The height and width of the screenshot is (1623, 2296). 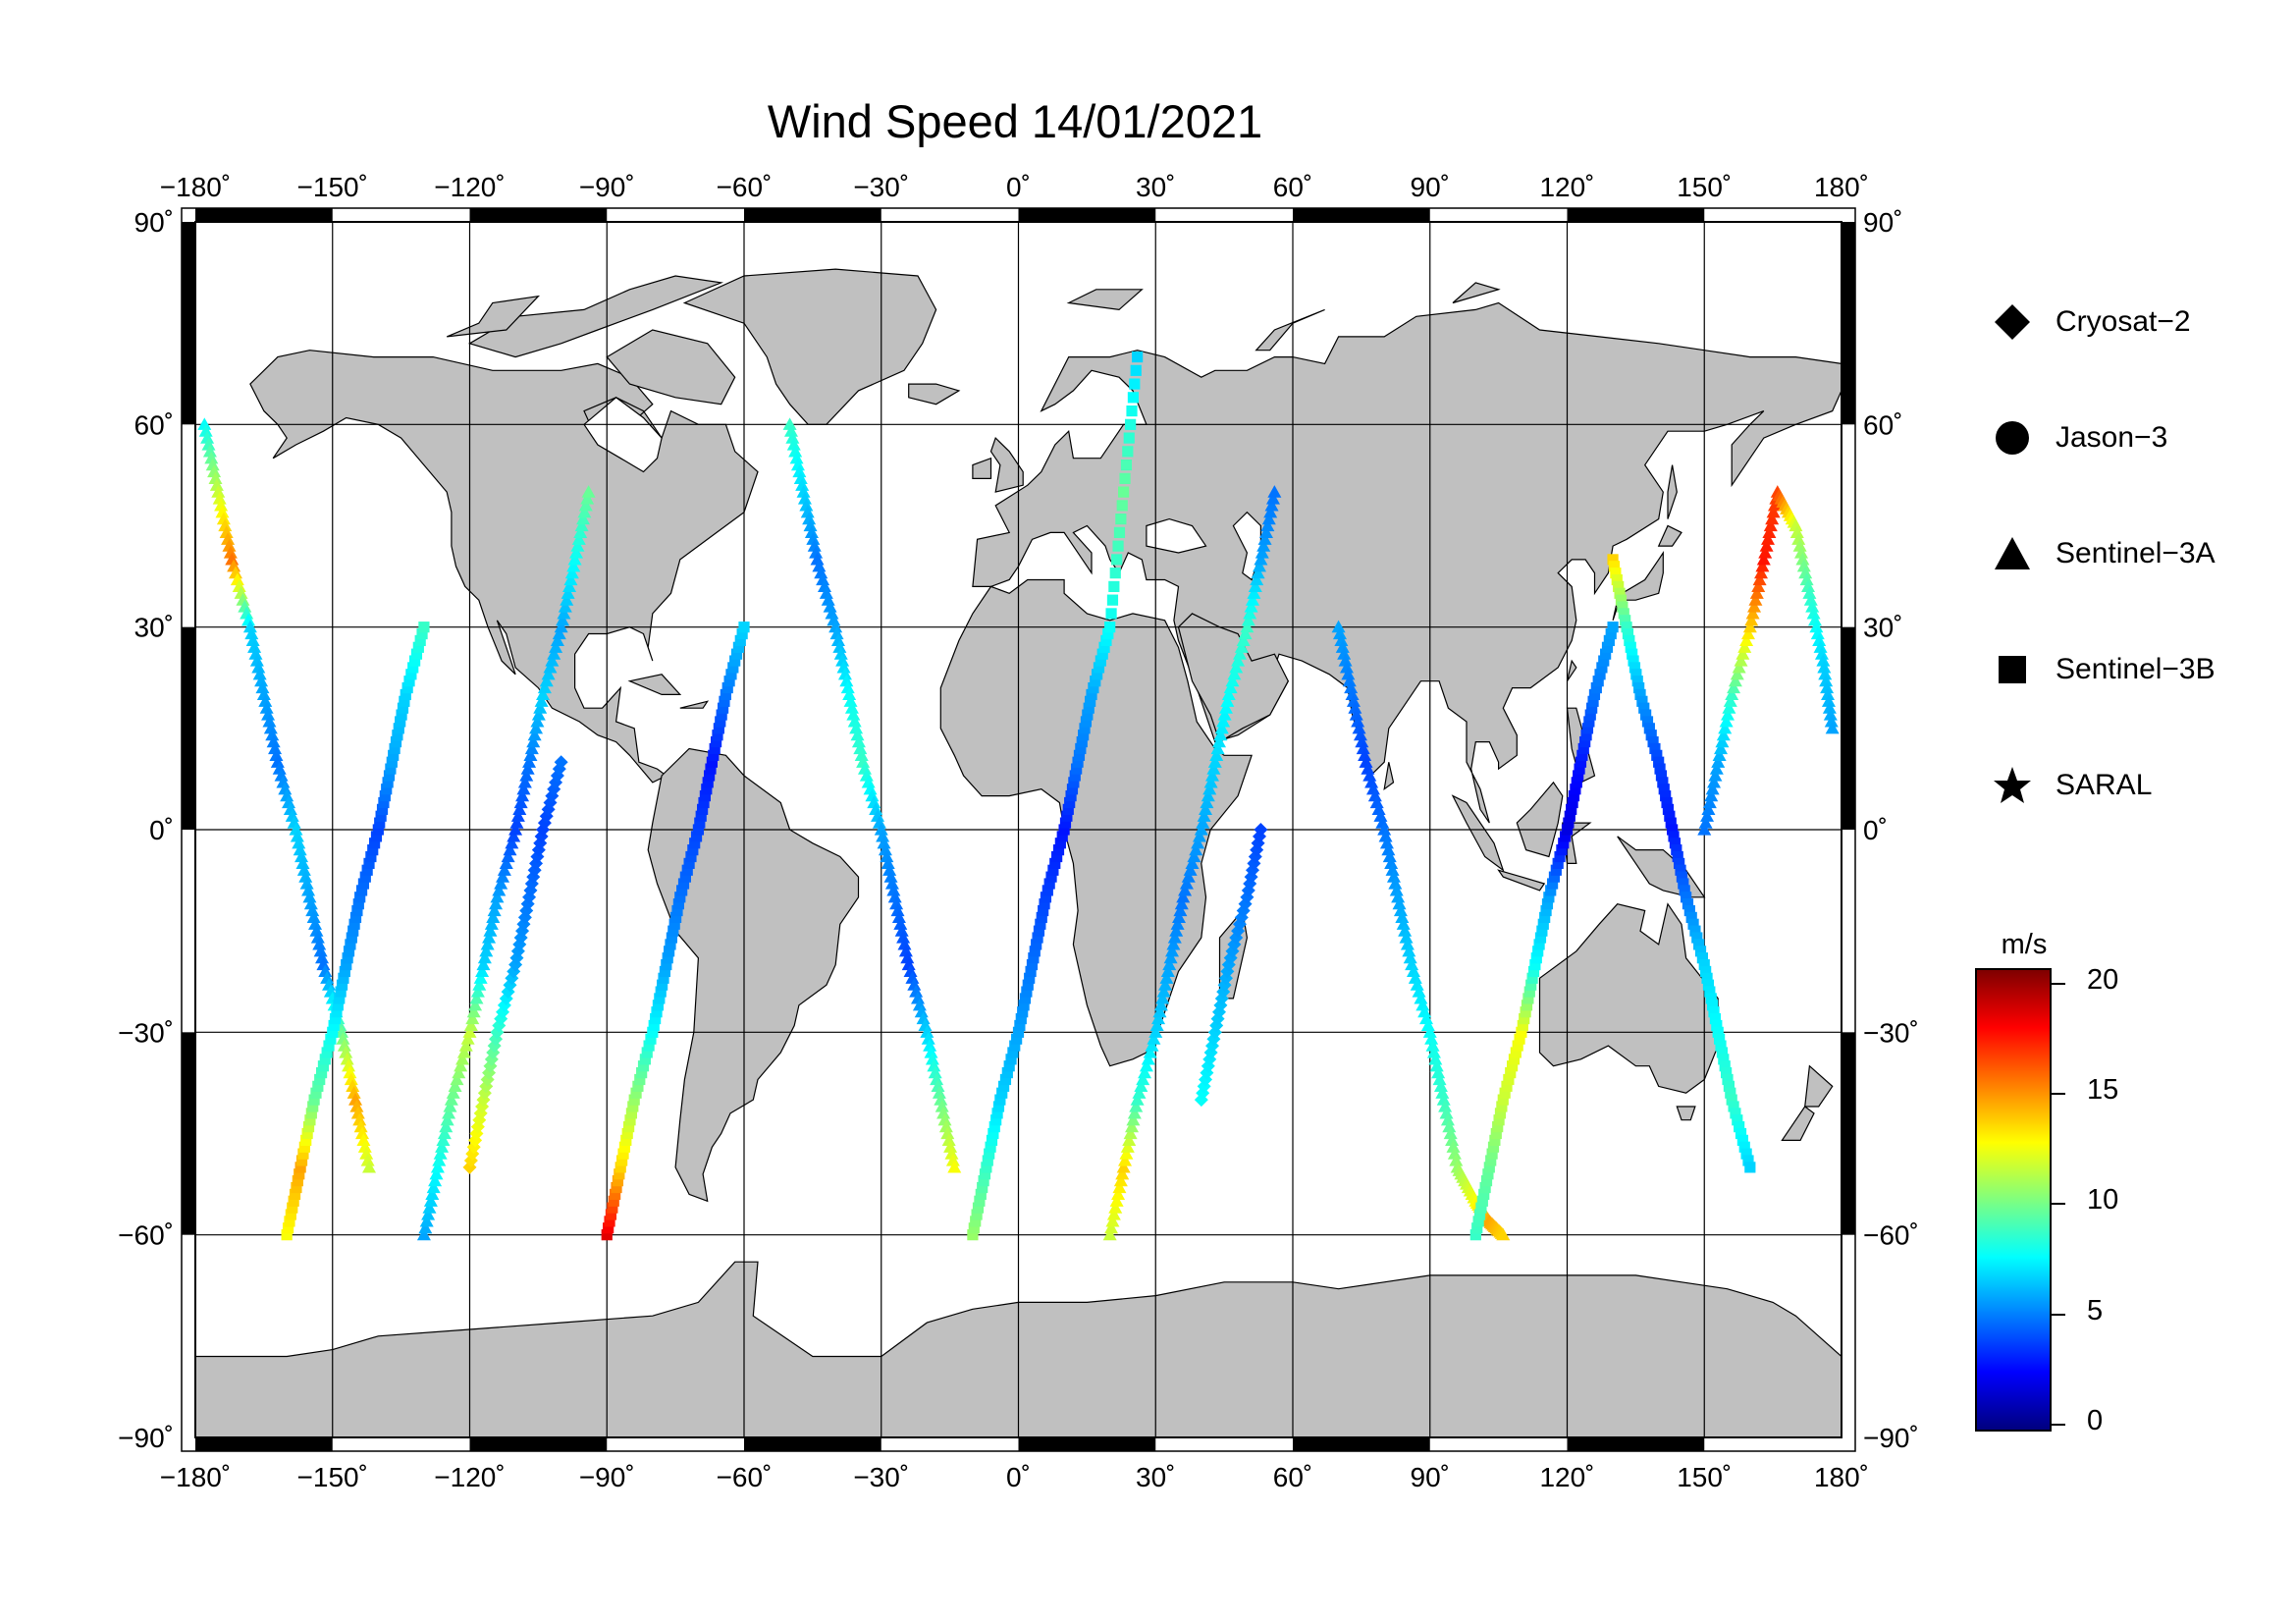 I want to click on legend-label: Jason−3, so click(x=2112, y=438).